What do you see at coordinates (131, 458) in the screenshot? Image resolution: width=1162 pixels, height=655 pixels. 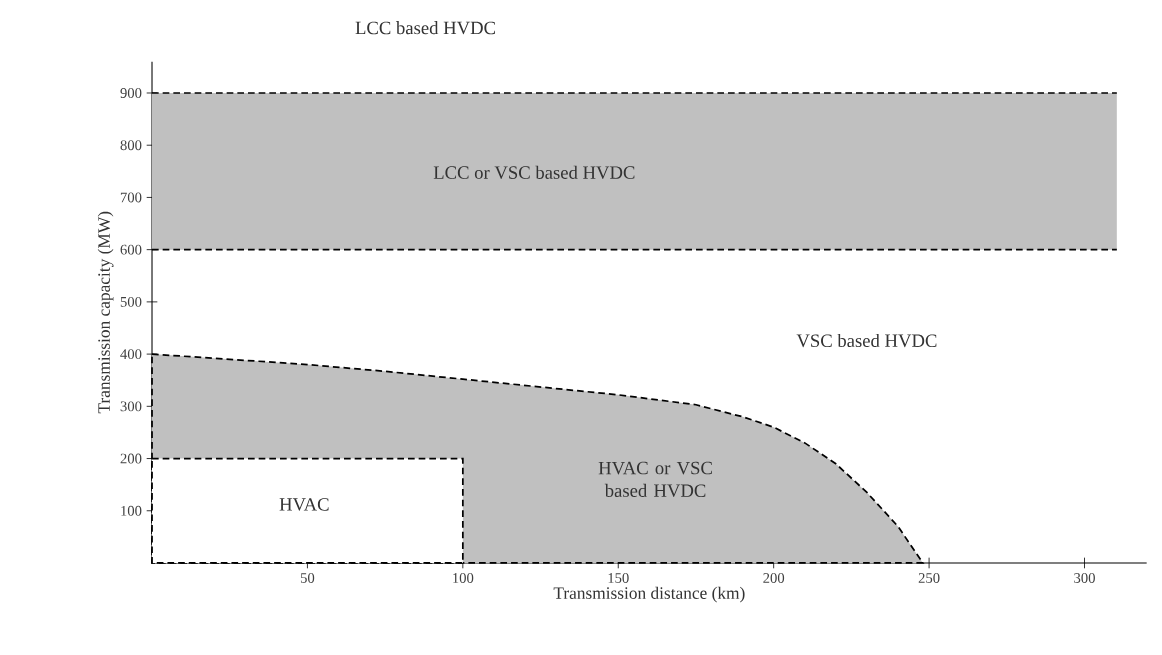 I see `y-tick-label: 200` at bounding box center [131, 458].